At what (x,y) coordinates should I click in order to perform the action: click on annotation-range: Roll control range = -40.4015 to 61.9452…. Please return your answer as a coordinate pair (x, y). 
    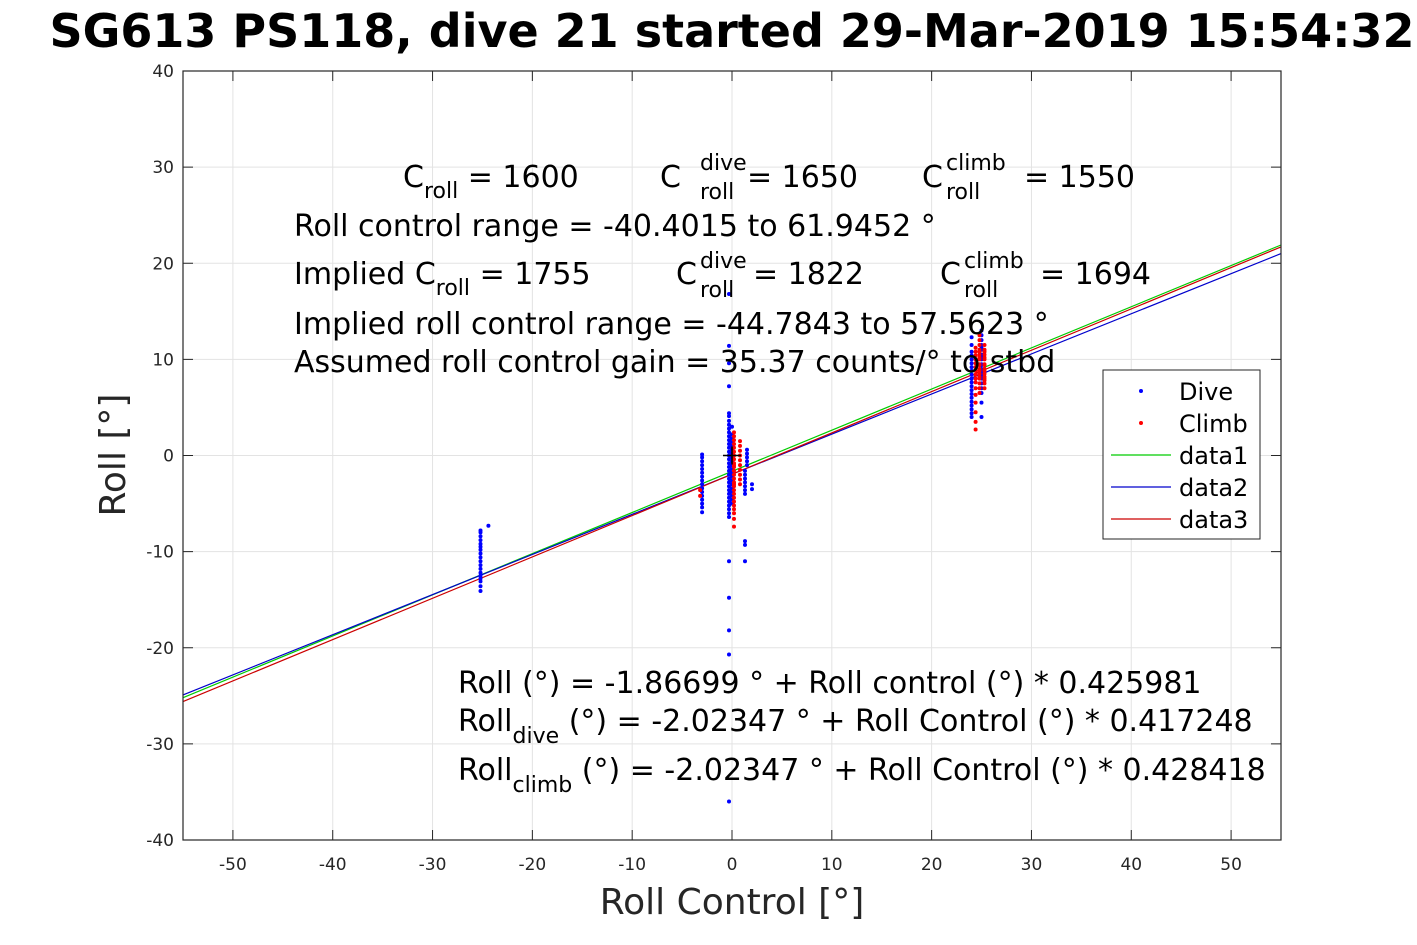
    Looking at the image, I should click on (615, 226).